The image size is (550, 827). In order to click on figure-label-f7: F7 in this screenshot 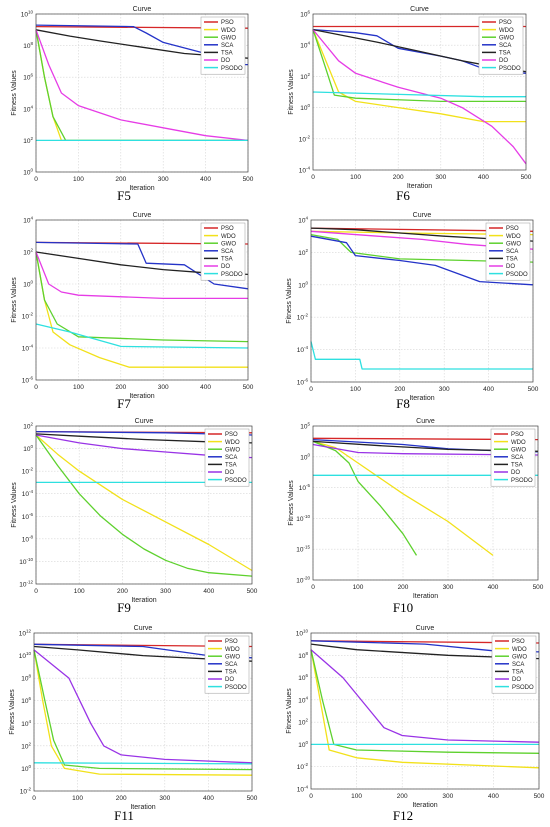, I will do `click(124, 403)`.